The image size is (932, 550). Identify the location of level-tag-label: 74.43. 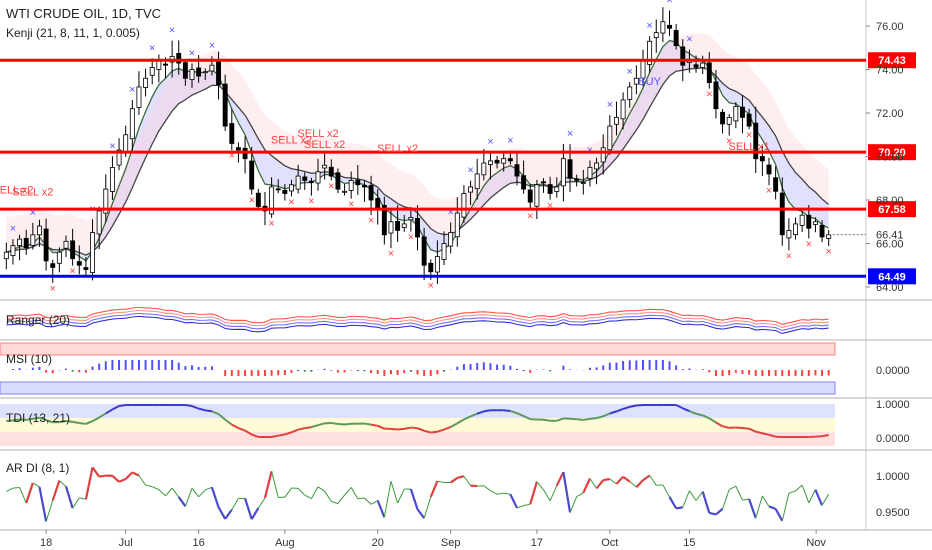
(892, 61).